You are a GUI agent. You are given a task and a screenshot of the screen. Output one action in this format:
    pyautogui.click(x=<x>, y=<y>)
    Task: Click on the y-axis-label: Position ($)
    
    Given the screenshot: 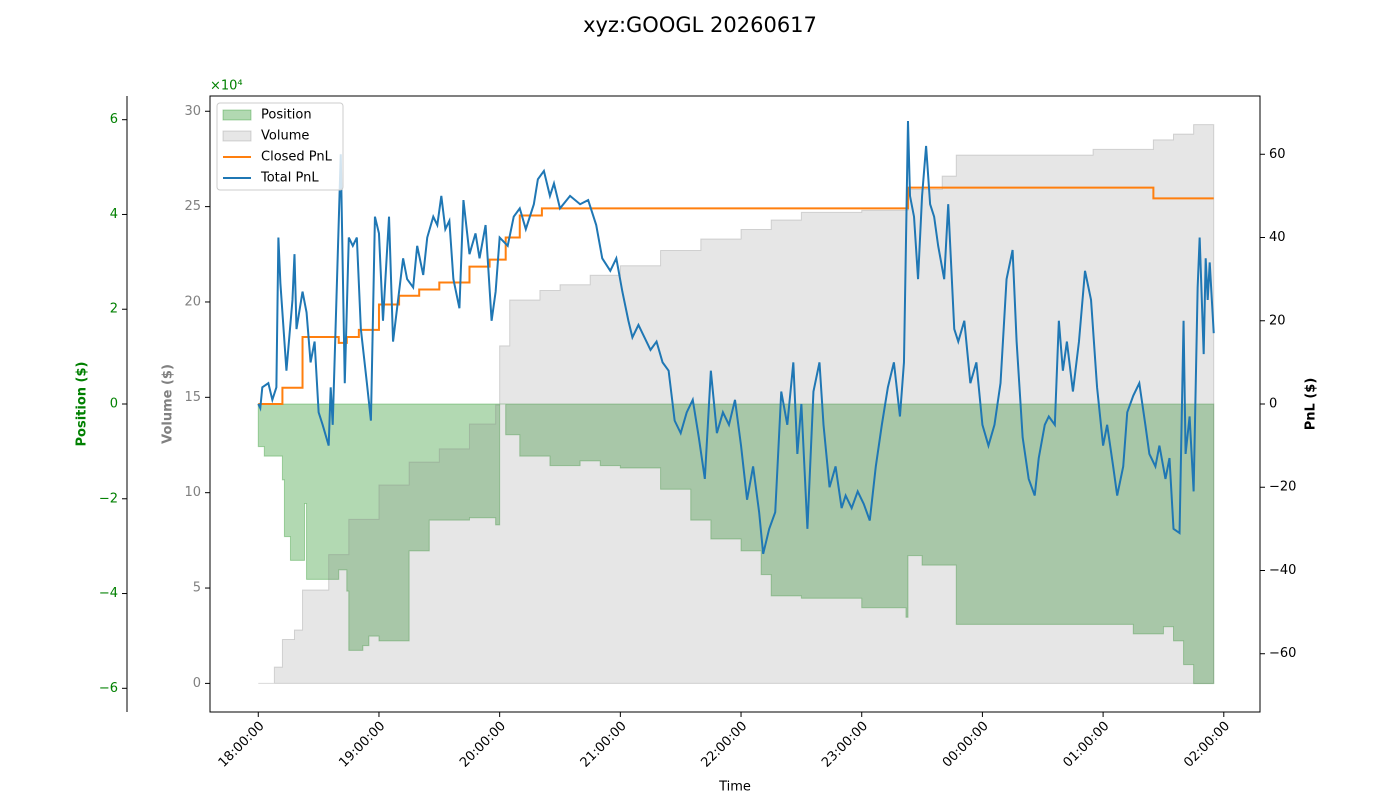 What is the action you would take?
    pyautogui.click(x=82, y=404)
    